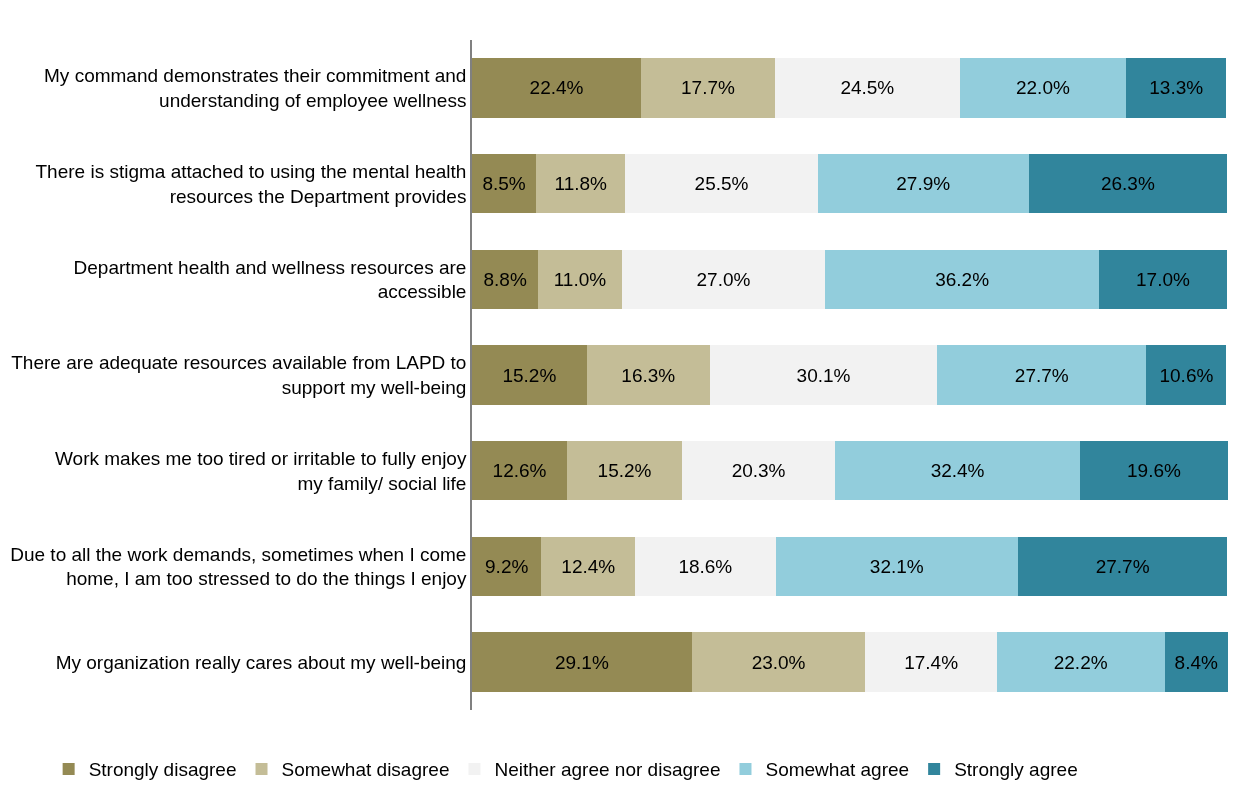 The height and width of the screenshot is (805, 1253). I want to click on data-label: 22.4%, so click(556, 88).